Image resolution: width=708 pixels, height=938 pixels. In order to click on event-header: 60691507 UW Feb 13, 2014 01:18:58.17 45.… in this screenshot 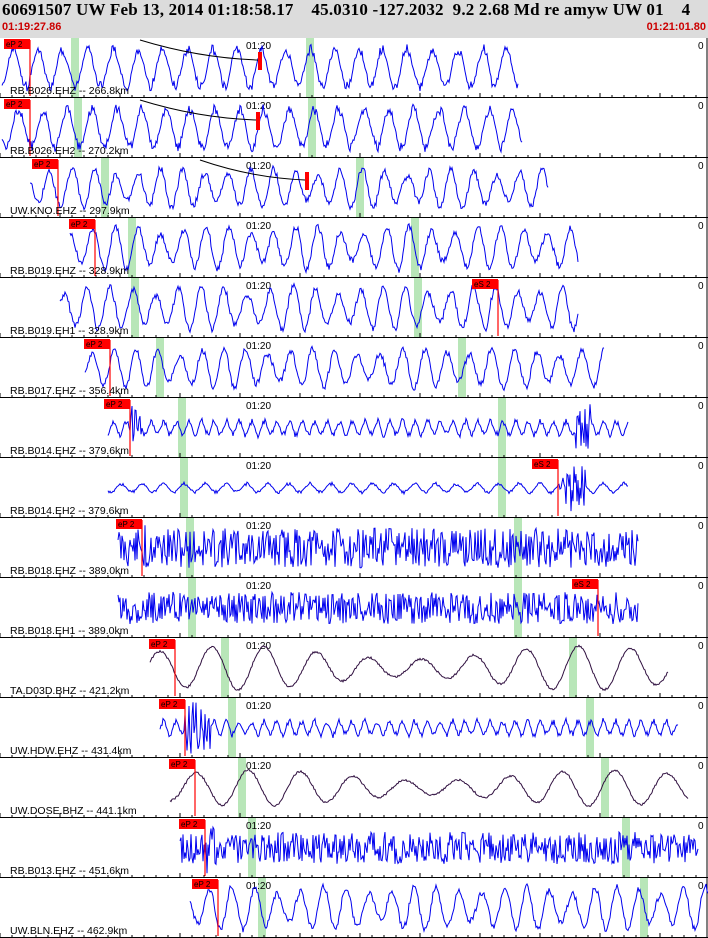, I will do `click(354, 19)`.